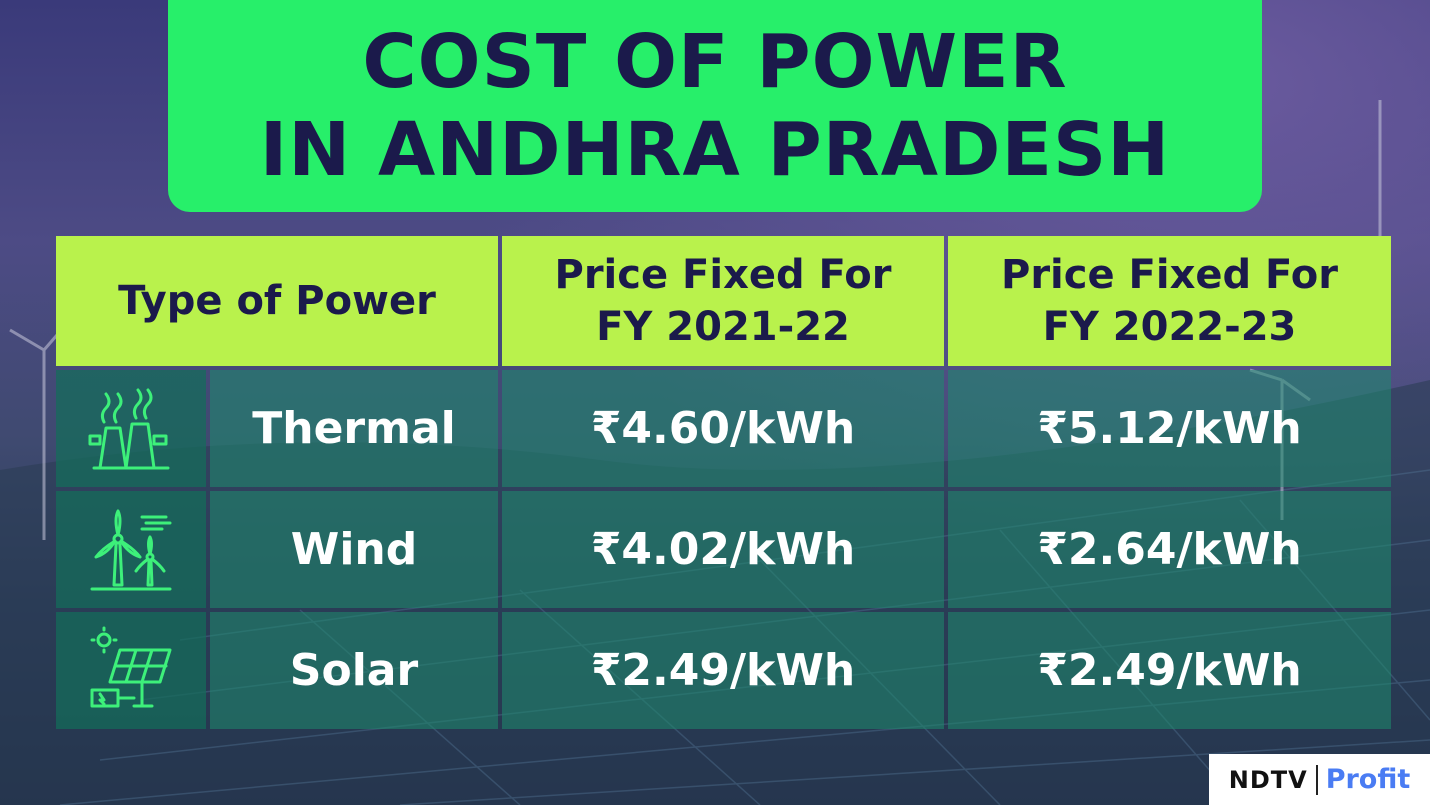 The height and width of the screenshot is (805, 1430). What do you see at coordinates (1169, 549) in the screenshot?
I see `price-cell-wind-fy2223: ₹2.64/kWh` at bounding box center [1169, 549].